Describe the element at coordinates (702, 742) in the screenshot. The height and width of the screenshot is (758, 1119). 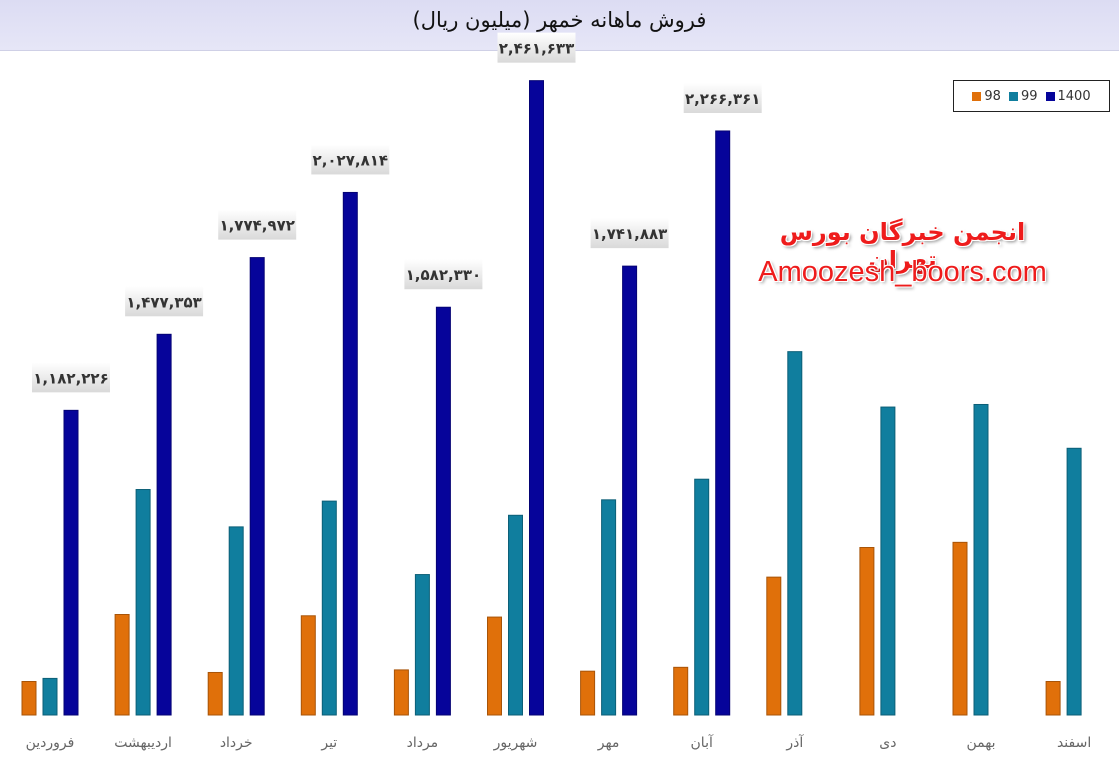
I see `x-tick-label-8: آبان` at that location.